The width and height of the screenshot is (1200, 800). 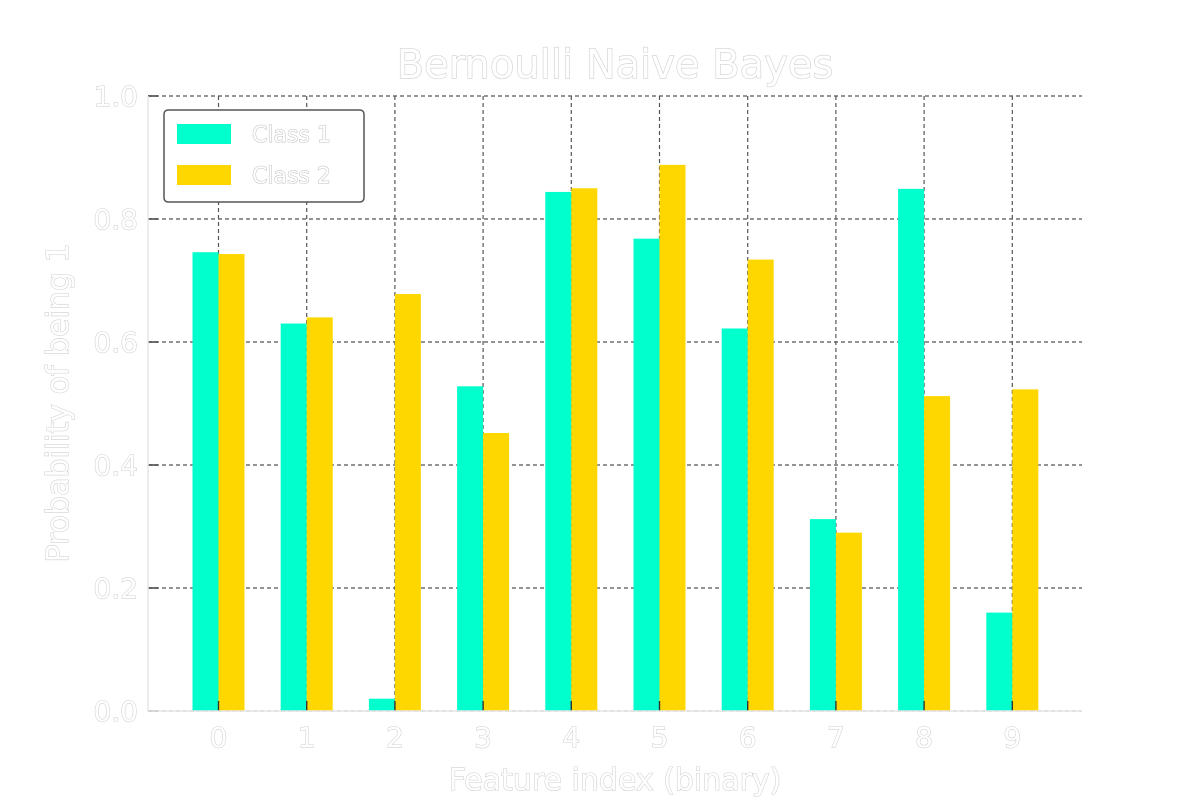 What do you see at coordinates (115, 96) in the screenshot?
I see `y-tick-label: 1.0` at bounding box center [115, 96].